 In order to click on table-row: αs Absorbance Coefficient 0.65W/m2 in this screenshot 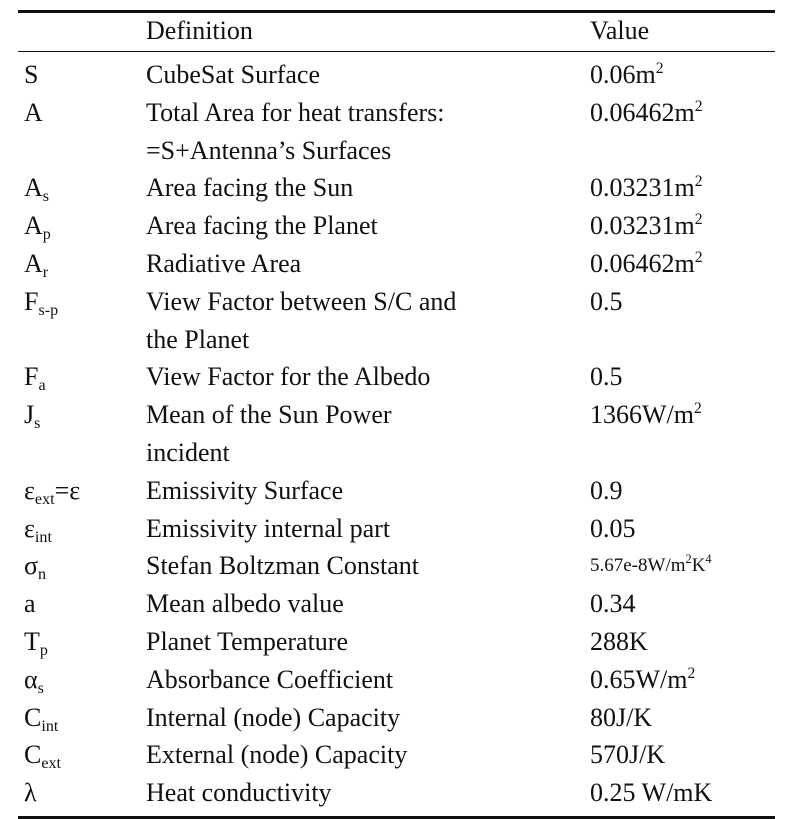, I will do `click(396, 680)`.